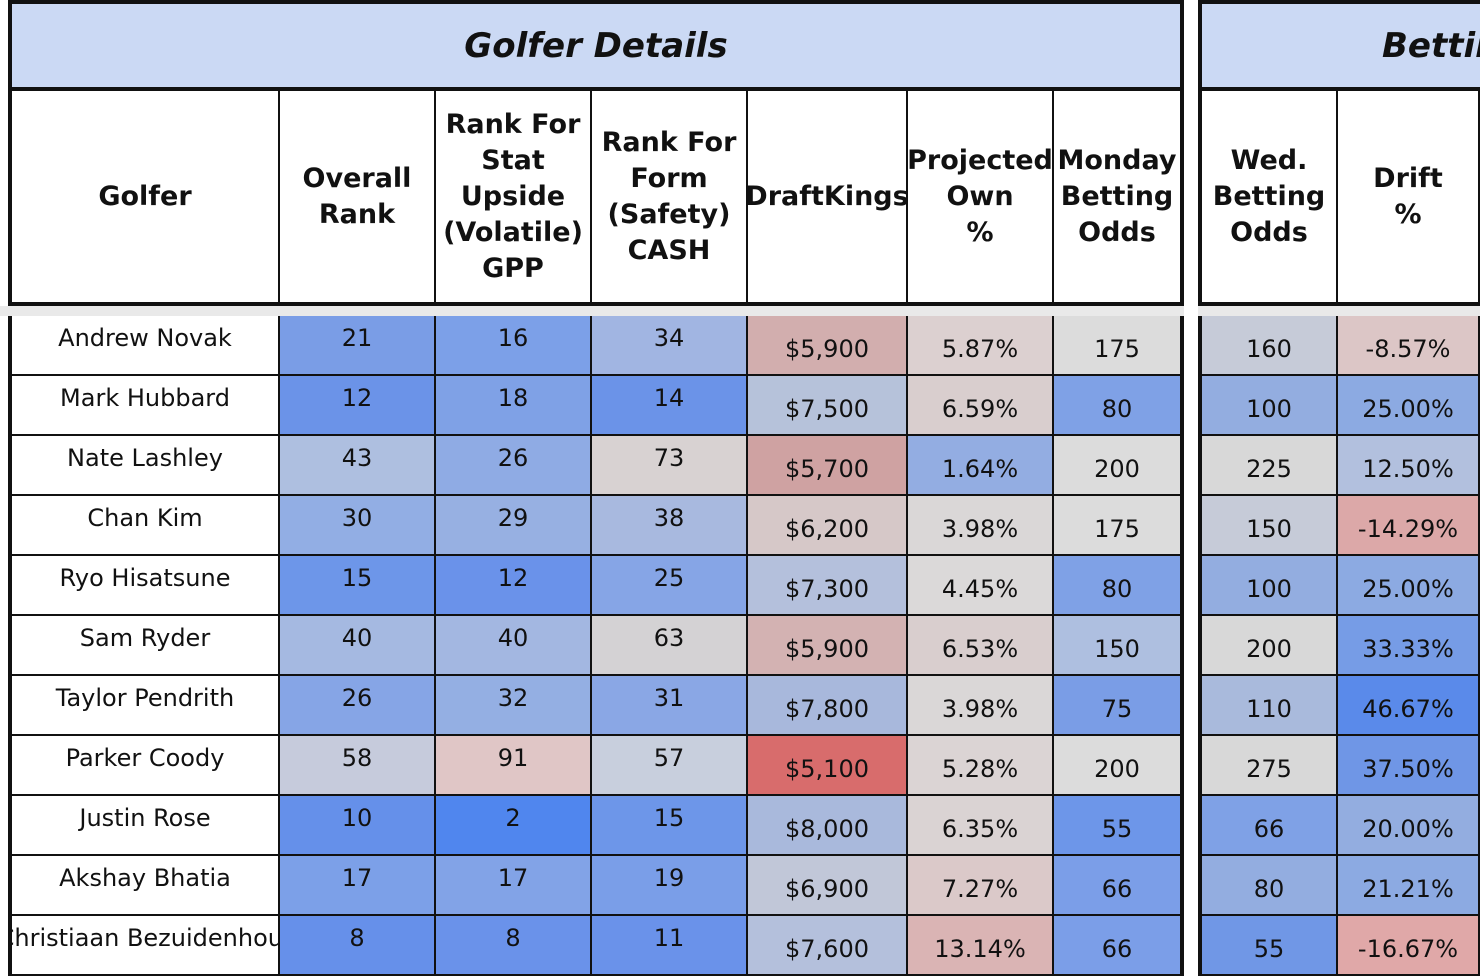 The height and width of the screenshot is (976, 1480). I want to click on table-cell-wed-odds: 200, so click(1268, 646).